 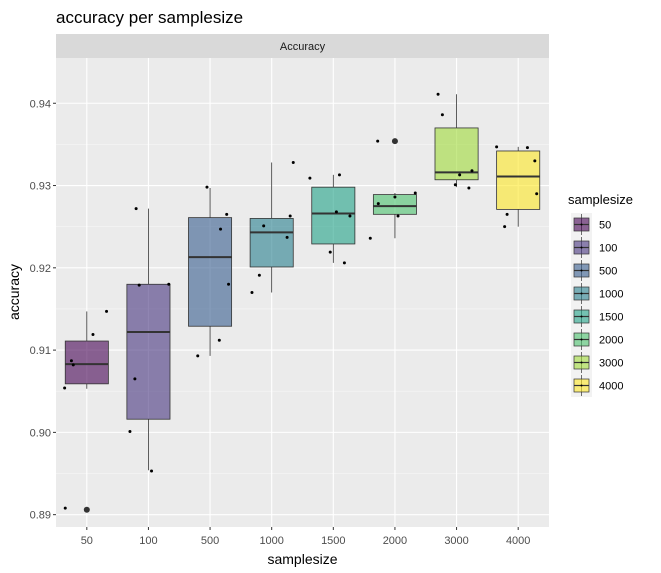 What do you see at coordinates (40, 433) in the screenshot?
I see `y-tick-label: 0.90` at bounding box center [40, 433].